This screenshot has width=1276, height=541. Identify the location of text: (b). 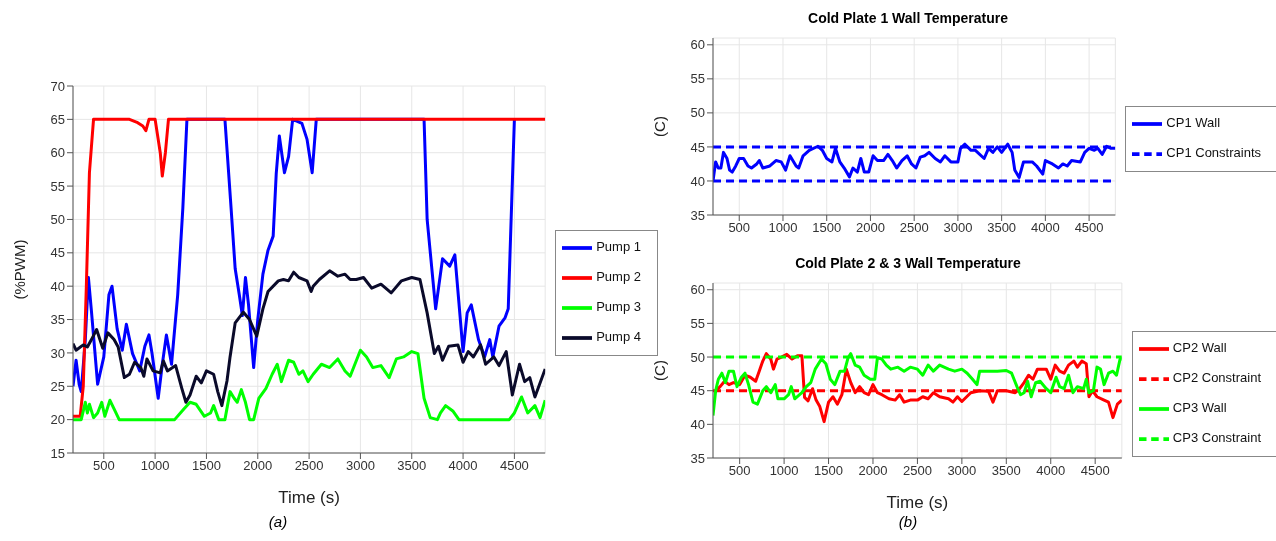
(908, 521).